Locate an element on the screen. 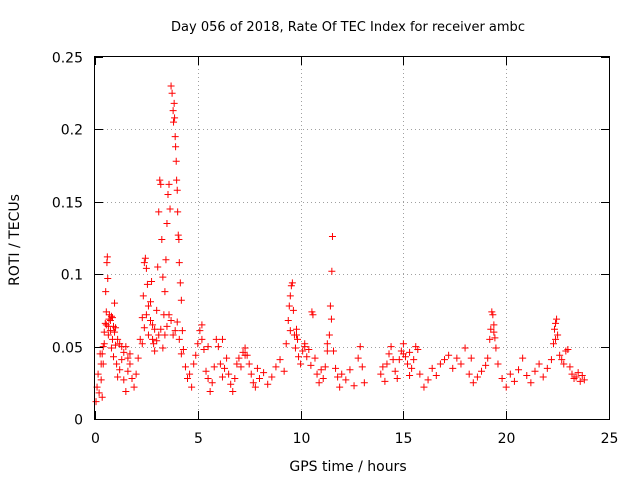 The height and width of the screenshot is (480, 640). x-axis-label: GPS time / hours is located at coordinates (347, 467).